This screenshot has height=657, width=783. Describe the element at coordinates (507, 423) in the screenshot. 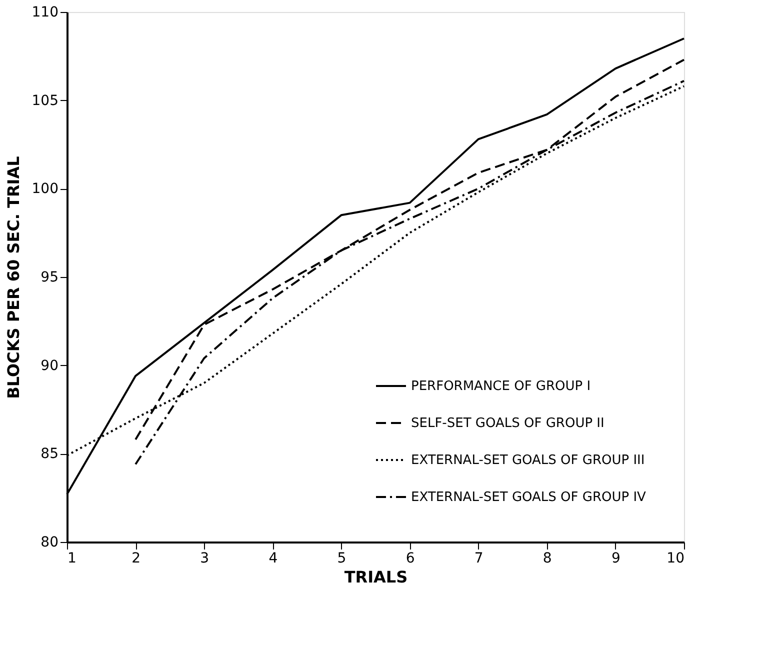

I see `legend-label: SELF-SET GOALS OF GROUP II` at that location.